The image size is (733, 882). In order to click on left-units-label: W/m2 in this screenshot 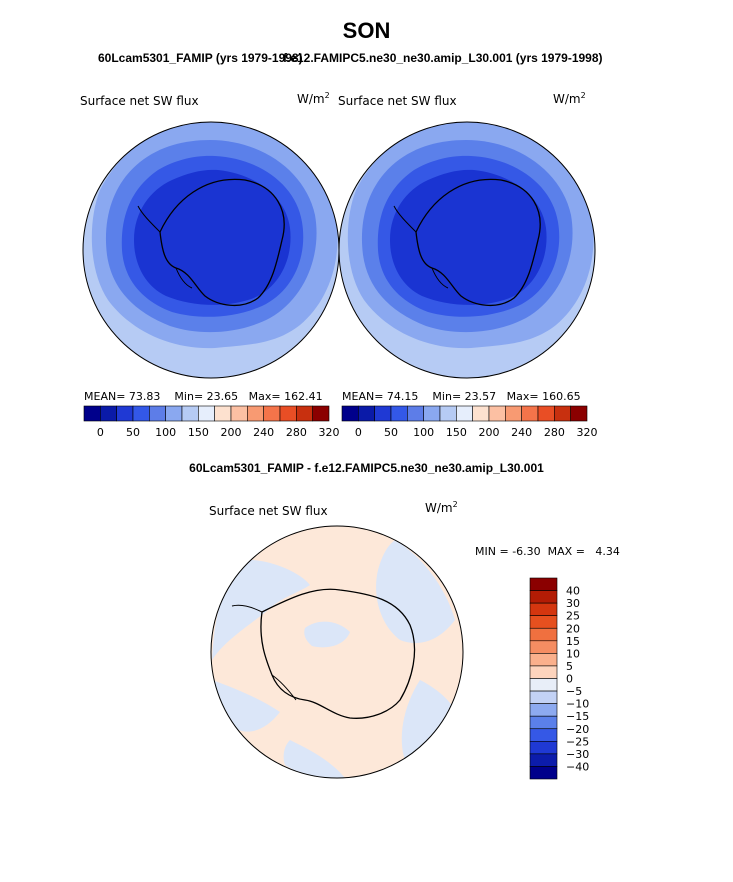, I will do `click(313, 98)`.